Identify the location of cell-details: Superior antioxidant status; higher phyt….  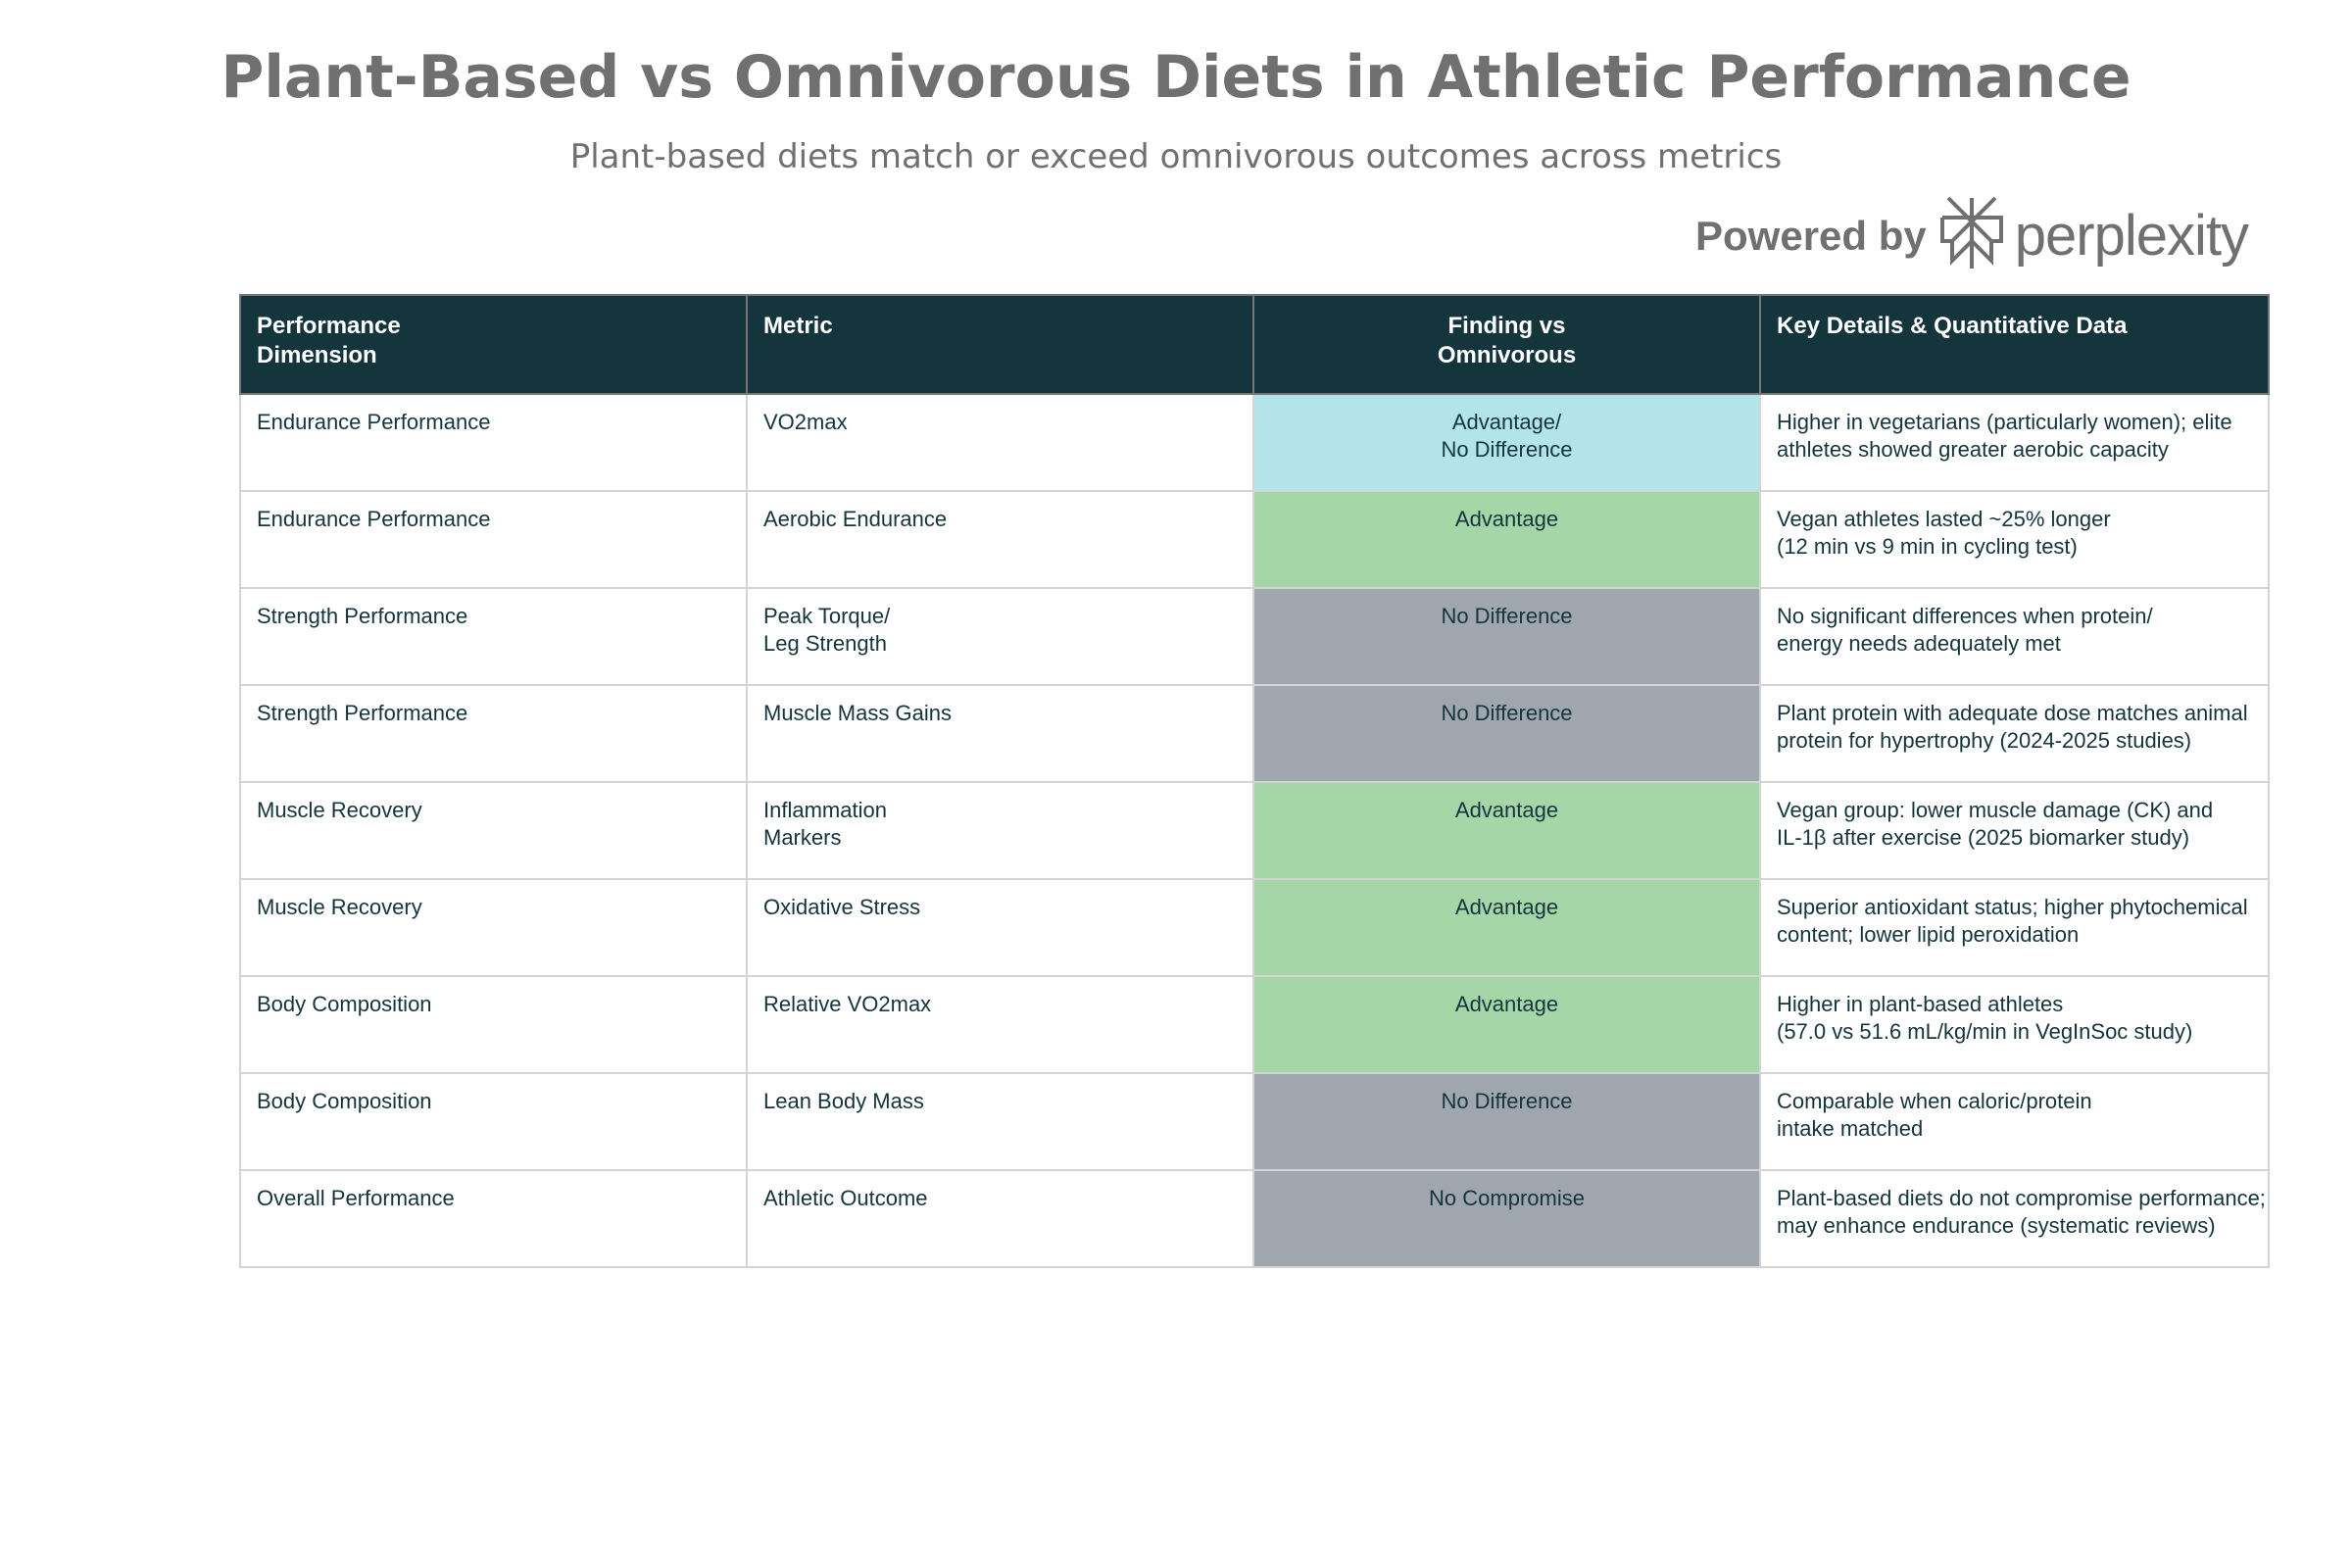
(2014, 927).